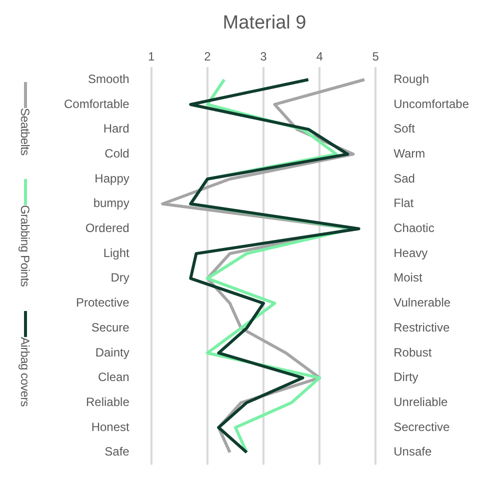 The image size is (493, 486). Describe the element at coordinates (411, 253) in the screenshot. I see `y2-tick-label: Heavy` at that location.